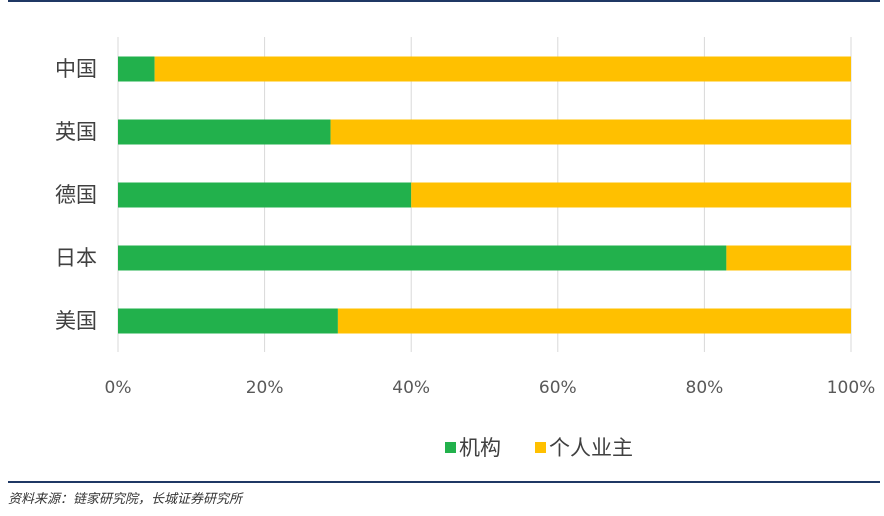  Describe the element at coordinates (76, 321) in the screenshot. I see `category-label: 美国` at that location.